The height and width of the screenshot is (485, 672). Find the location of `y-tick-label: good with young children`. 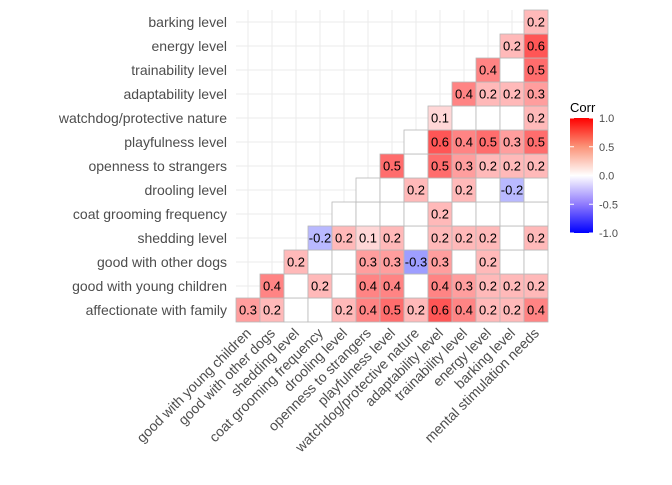

y-tick-label: good with young children is located at coordinates (149, 286).